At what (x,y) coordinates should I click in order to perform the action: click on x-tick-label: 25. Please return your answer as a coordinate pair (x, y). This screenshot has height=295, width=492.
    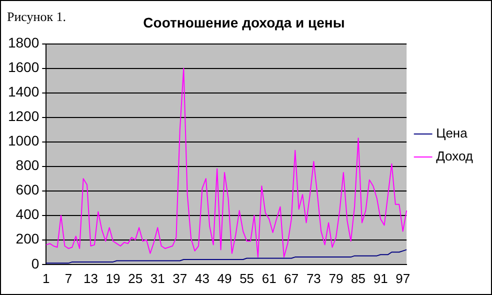
    Looking at the image, I should click on (135, 278).